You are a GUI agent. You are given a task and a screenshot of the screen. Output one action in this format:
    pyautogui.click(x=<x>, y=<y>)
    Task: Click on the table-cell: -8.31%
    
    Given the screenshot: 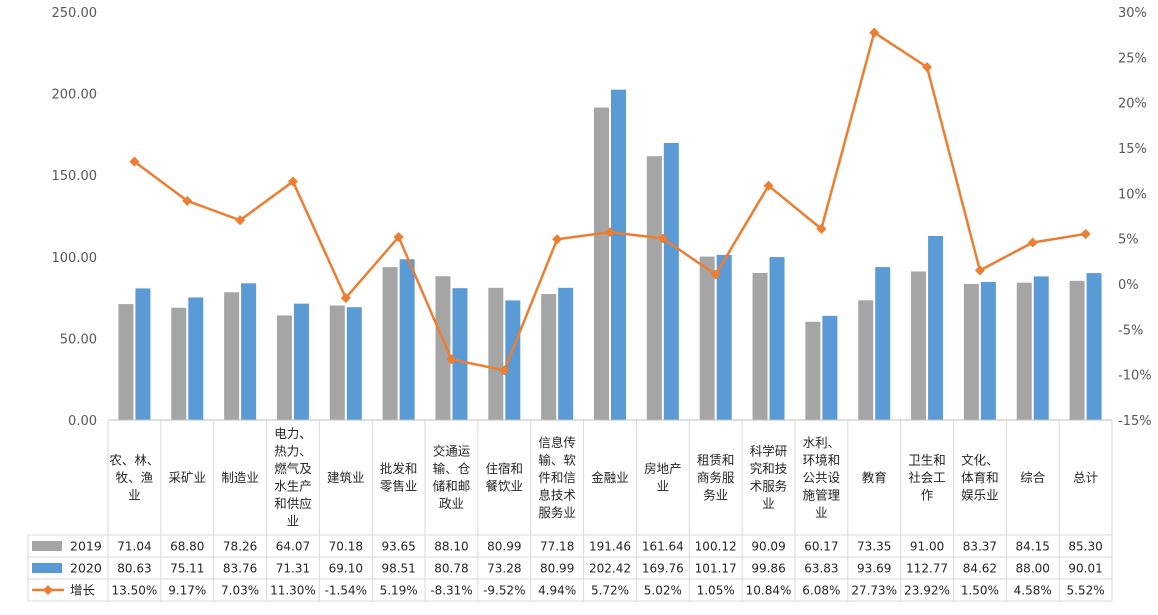 What is the action you would take?
    pyautogui.click(x=451, y=591)
    